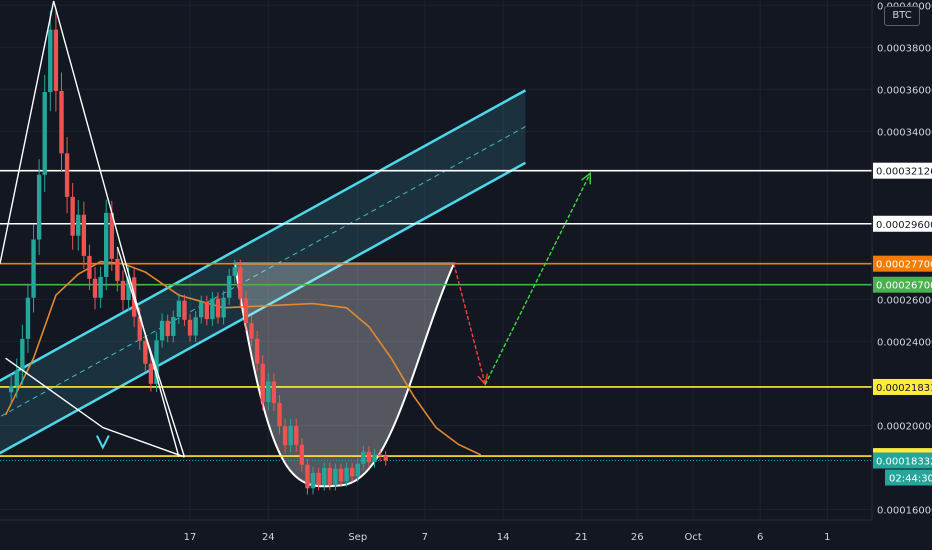 This screenshot has width=932, height=550. Describe the element at coordinates (102, 442) in the screenshot. I see `cyan-arrow-icon` at that location.